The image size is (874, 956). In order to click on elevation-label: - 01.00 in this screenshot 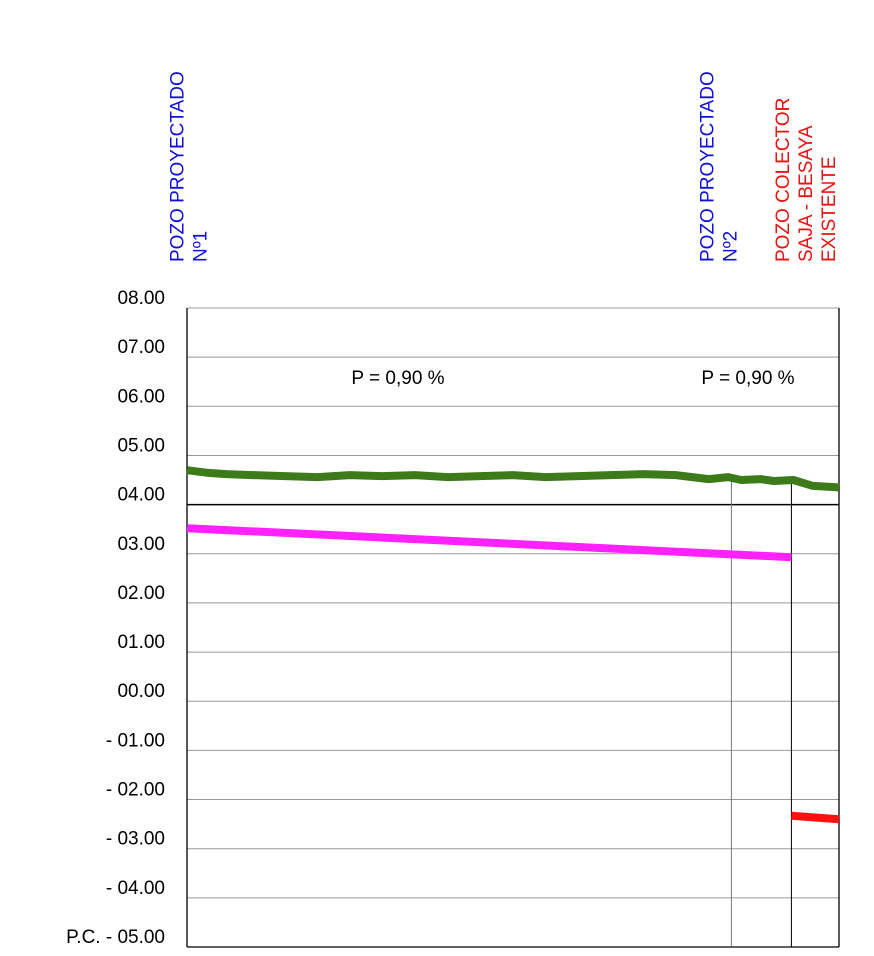, I will do `click(135, 740)`.